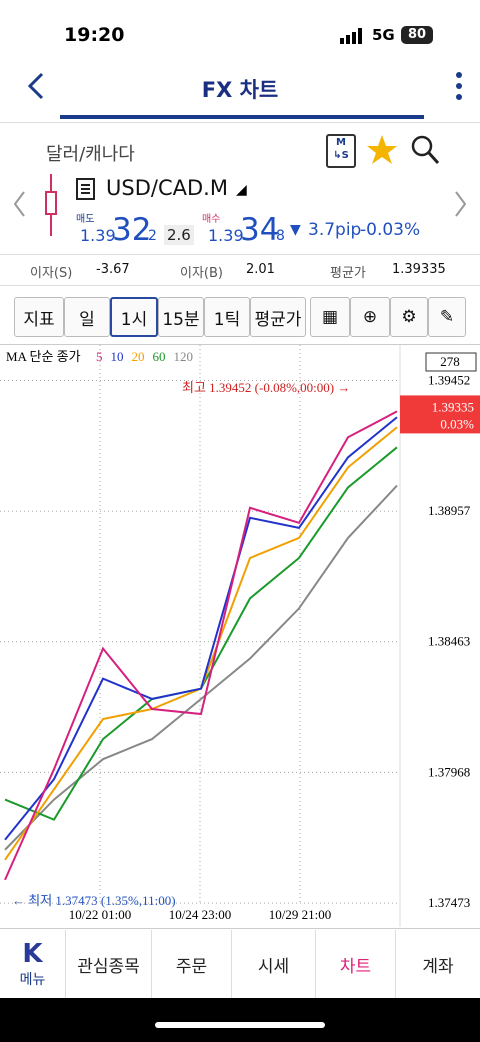 Image resolution: width=480 pixels, height=1042 pixels. What do you see at coordinates (99, 356) in the screenshot?
I see `legend-entry: 5` at bounding box center [99, 356].